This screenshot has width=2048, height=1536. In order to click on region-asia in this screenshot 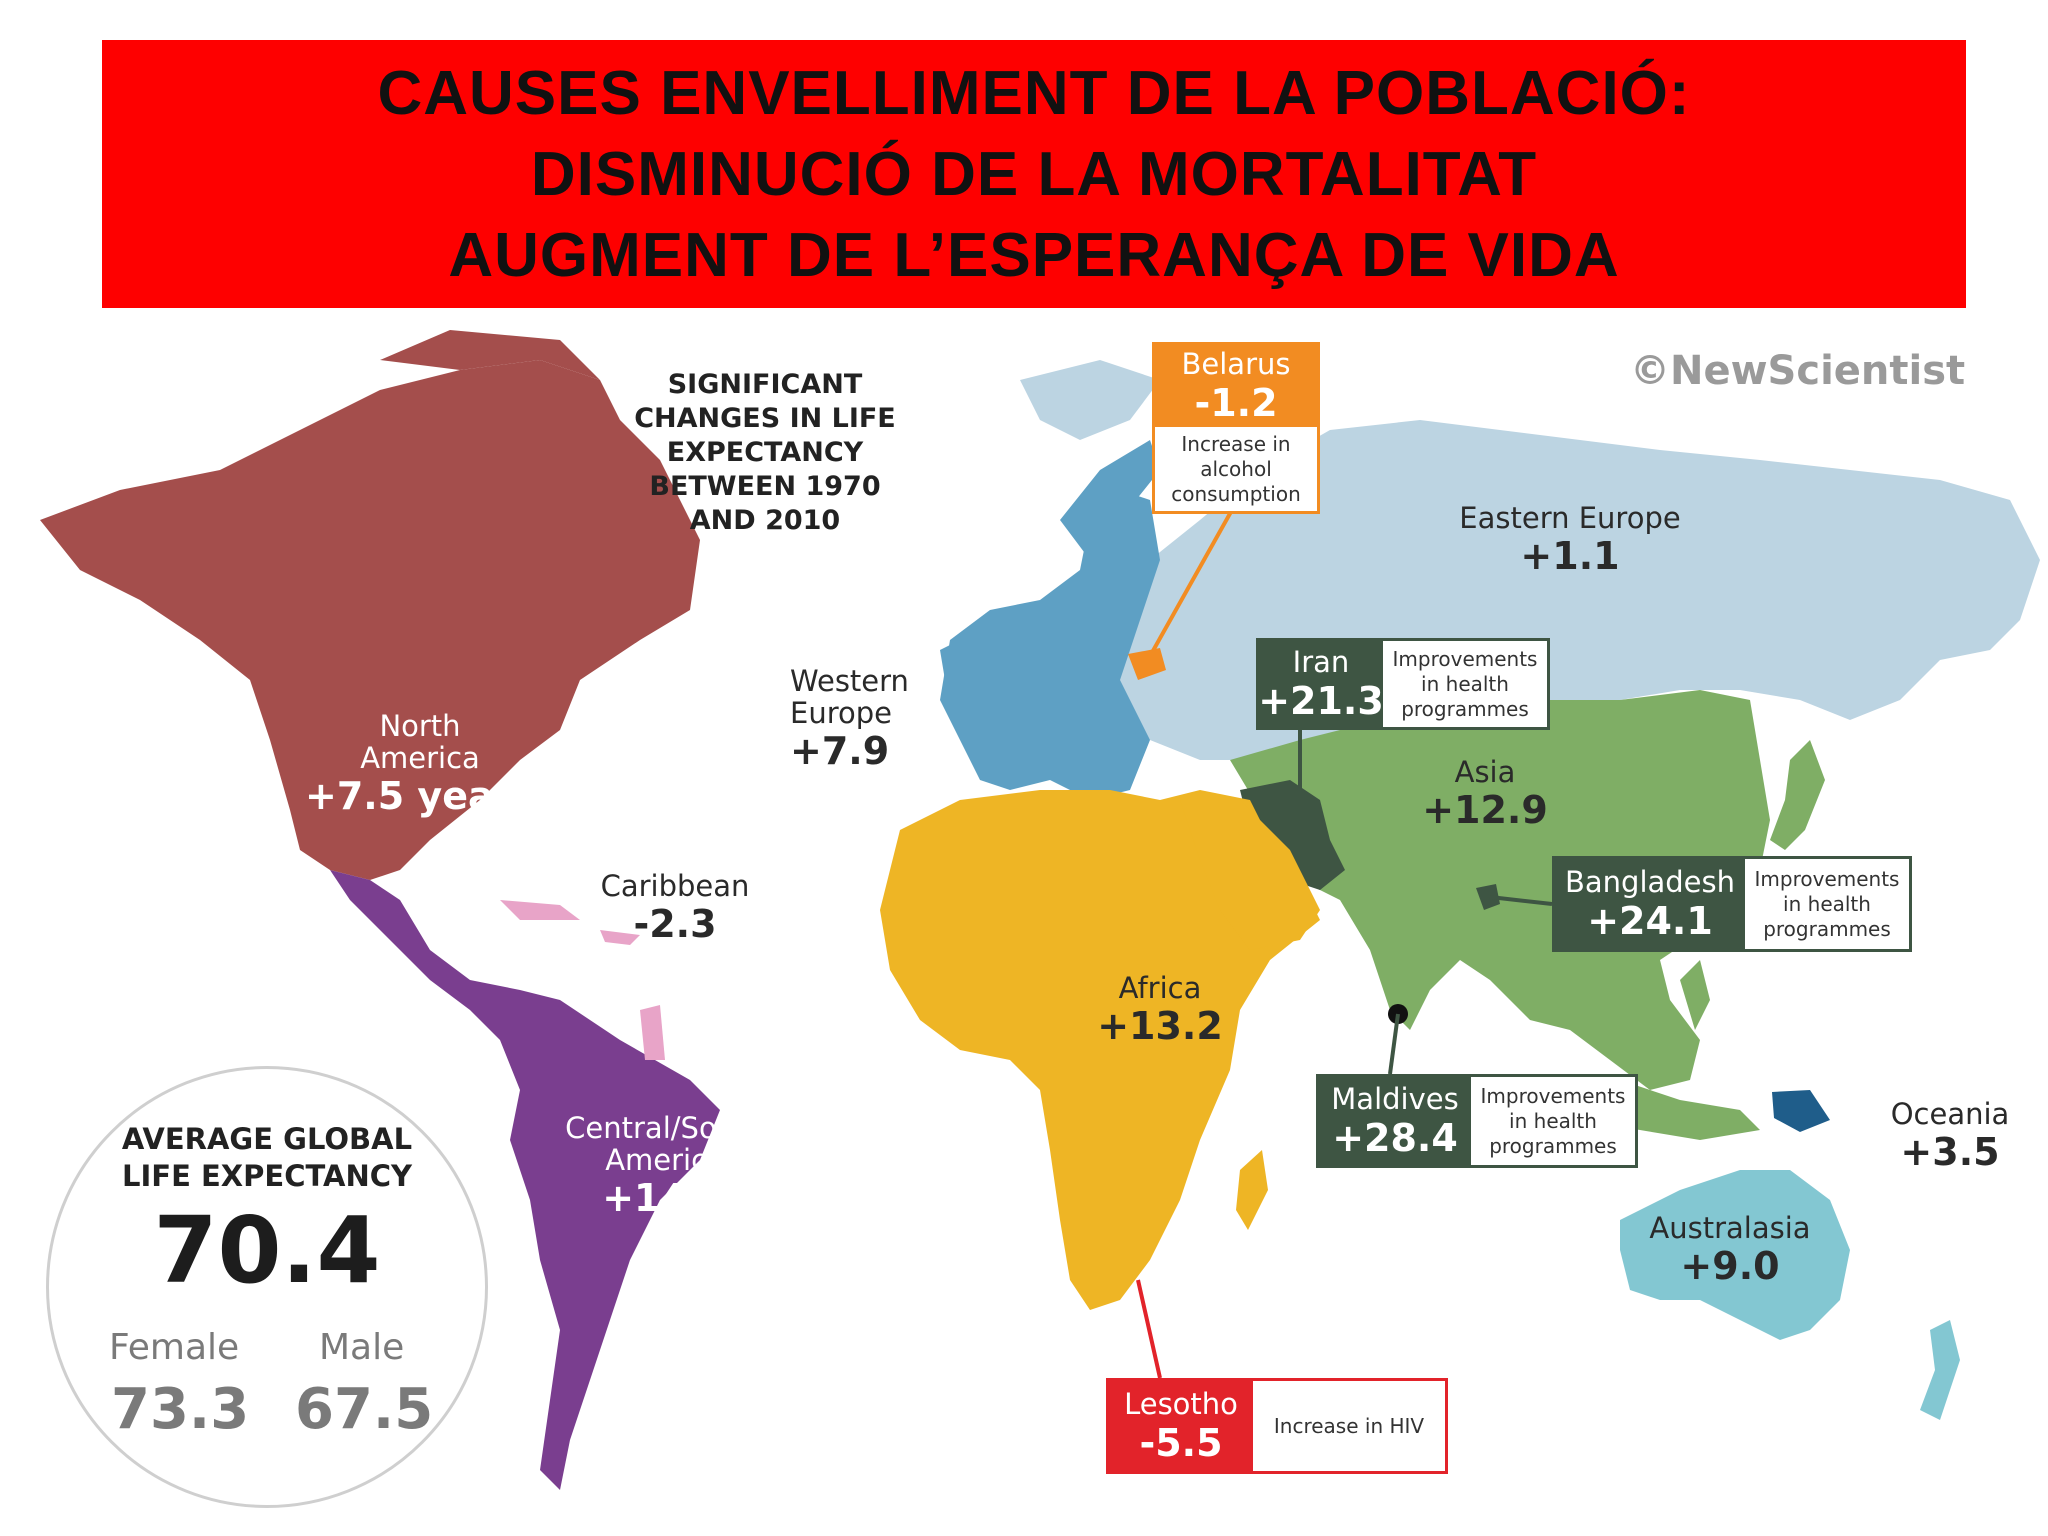, I will do `click(1500, 890)`.